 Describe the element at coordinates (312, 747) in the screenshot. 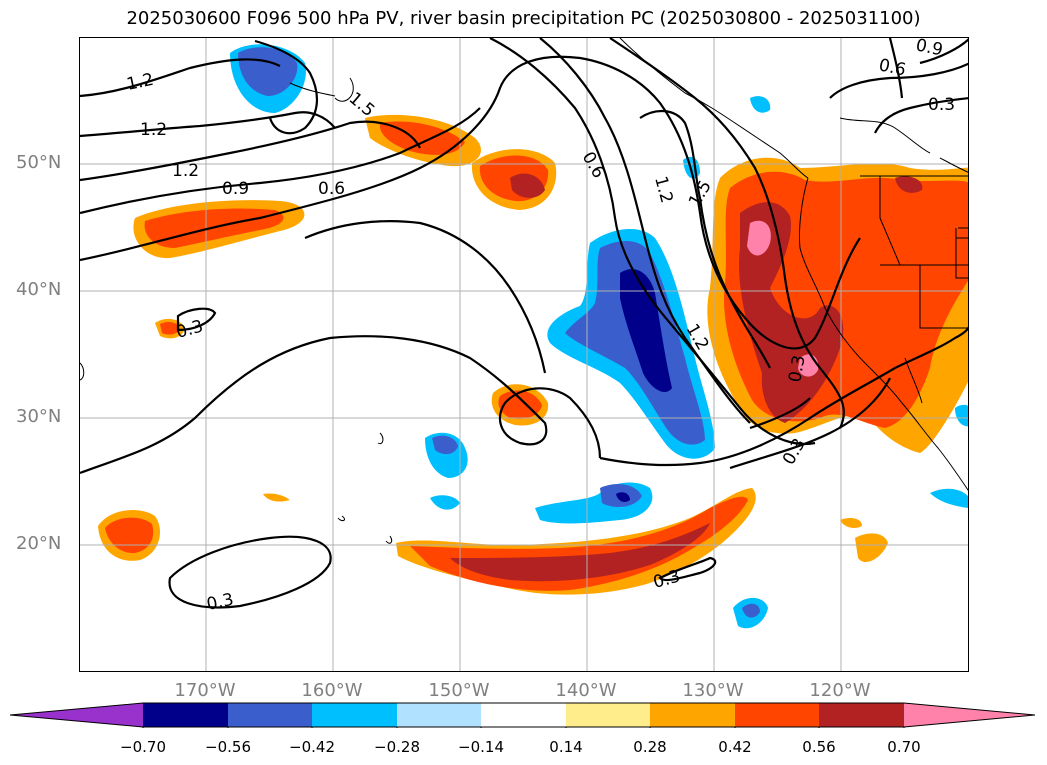

I see `colorbar-tick: −0.42` at that location.